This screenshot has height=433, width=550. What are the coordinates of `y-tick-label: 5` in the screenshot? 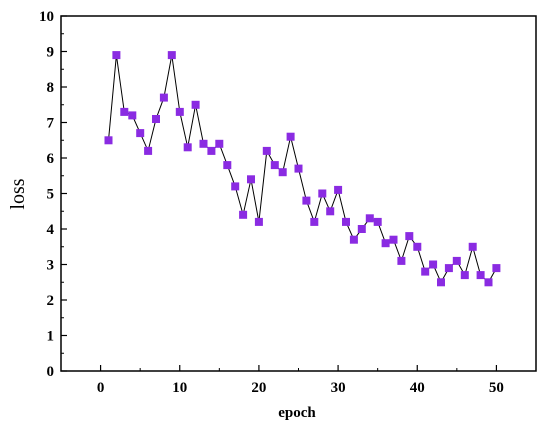 It's located at (51, 195).